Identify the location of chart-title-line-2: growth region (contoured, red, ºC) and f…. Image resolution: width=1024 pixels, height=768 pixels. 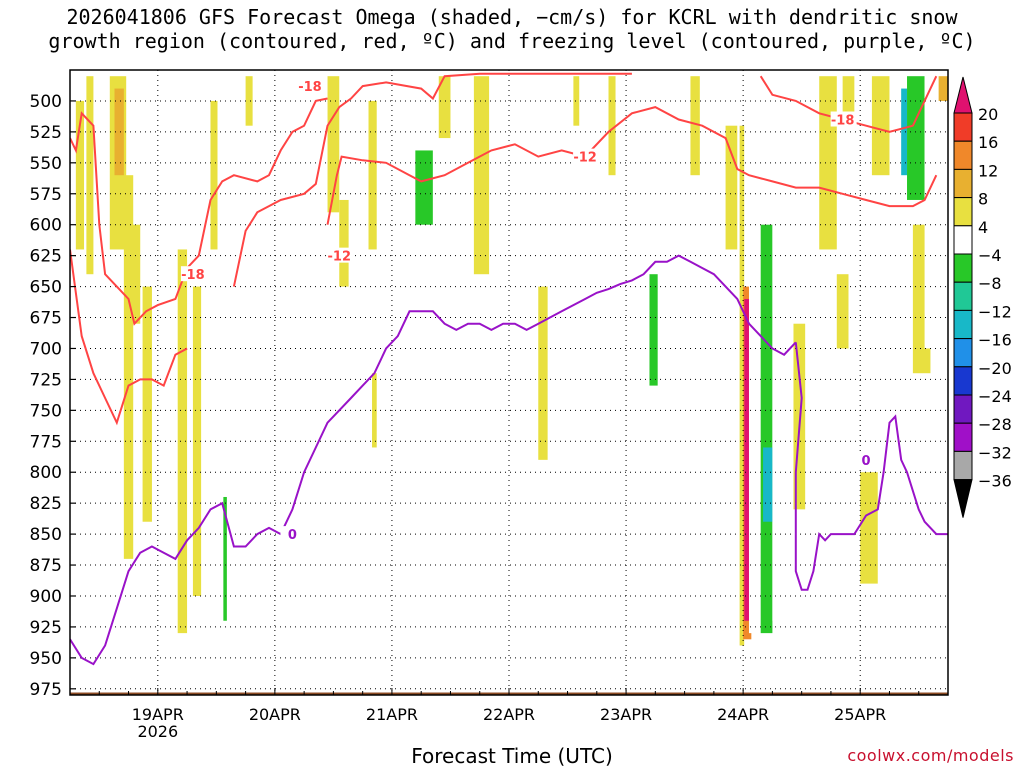
(512, 41).